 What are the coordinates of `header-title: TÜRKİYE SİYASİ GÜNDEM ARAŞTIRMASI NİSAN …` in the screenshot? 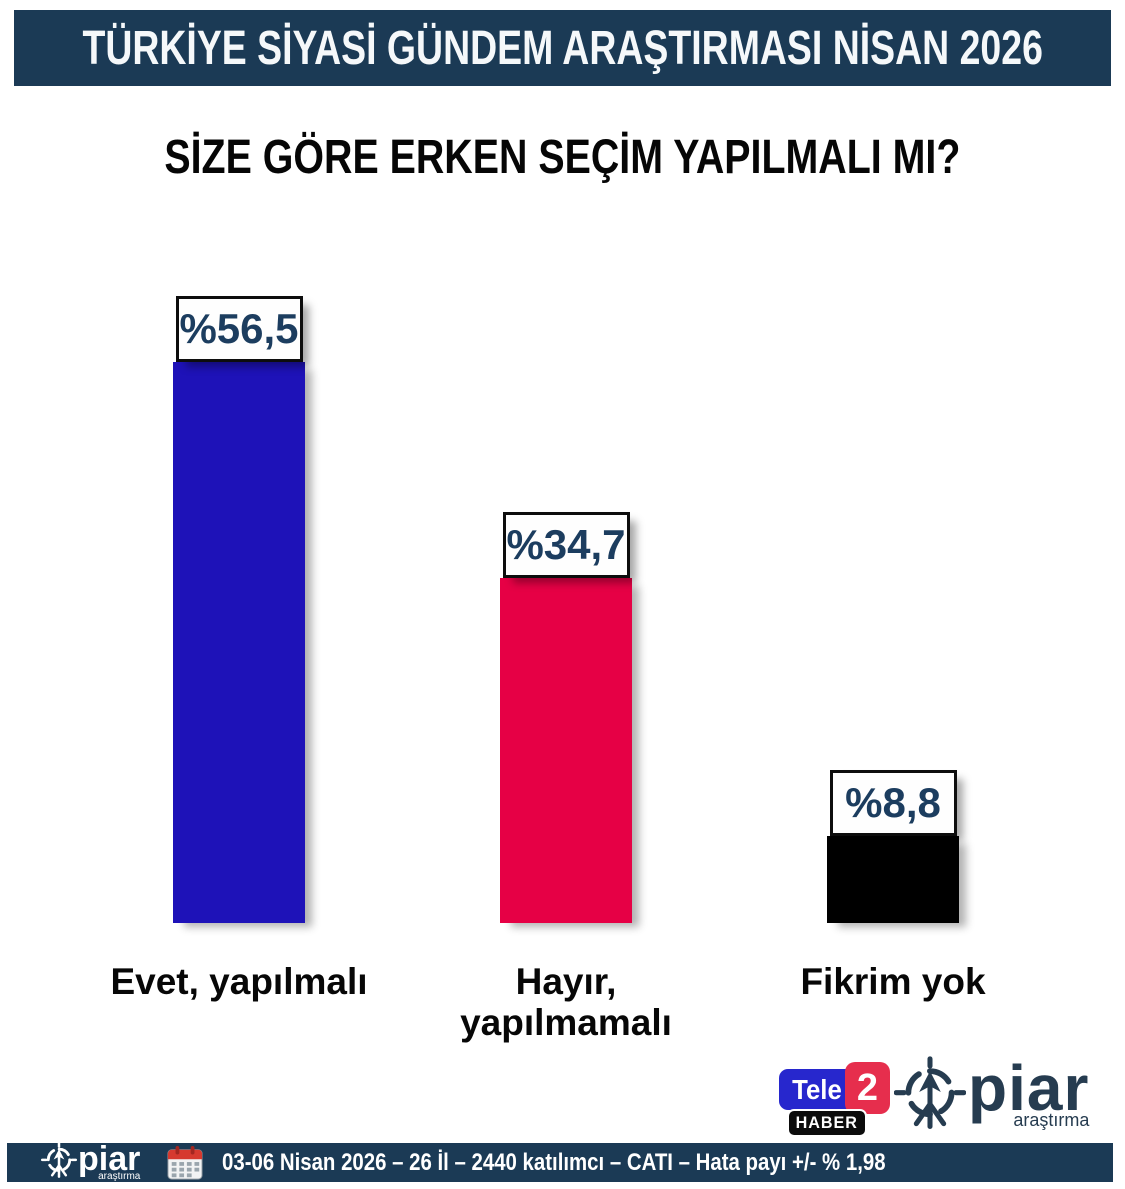 It's located at (562, 48).